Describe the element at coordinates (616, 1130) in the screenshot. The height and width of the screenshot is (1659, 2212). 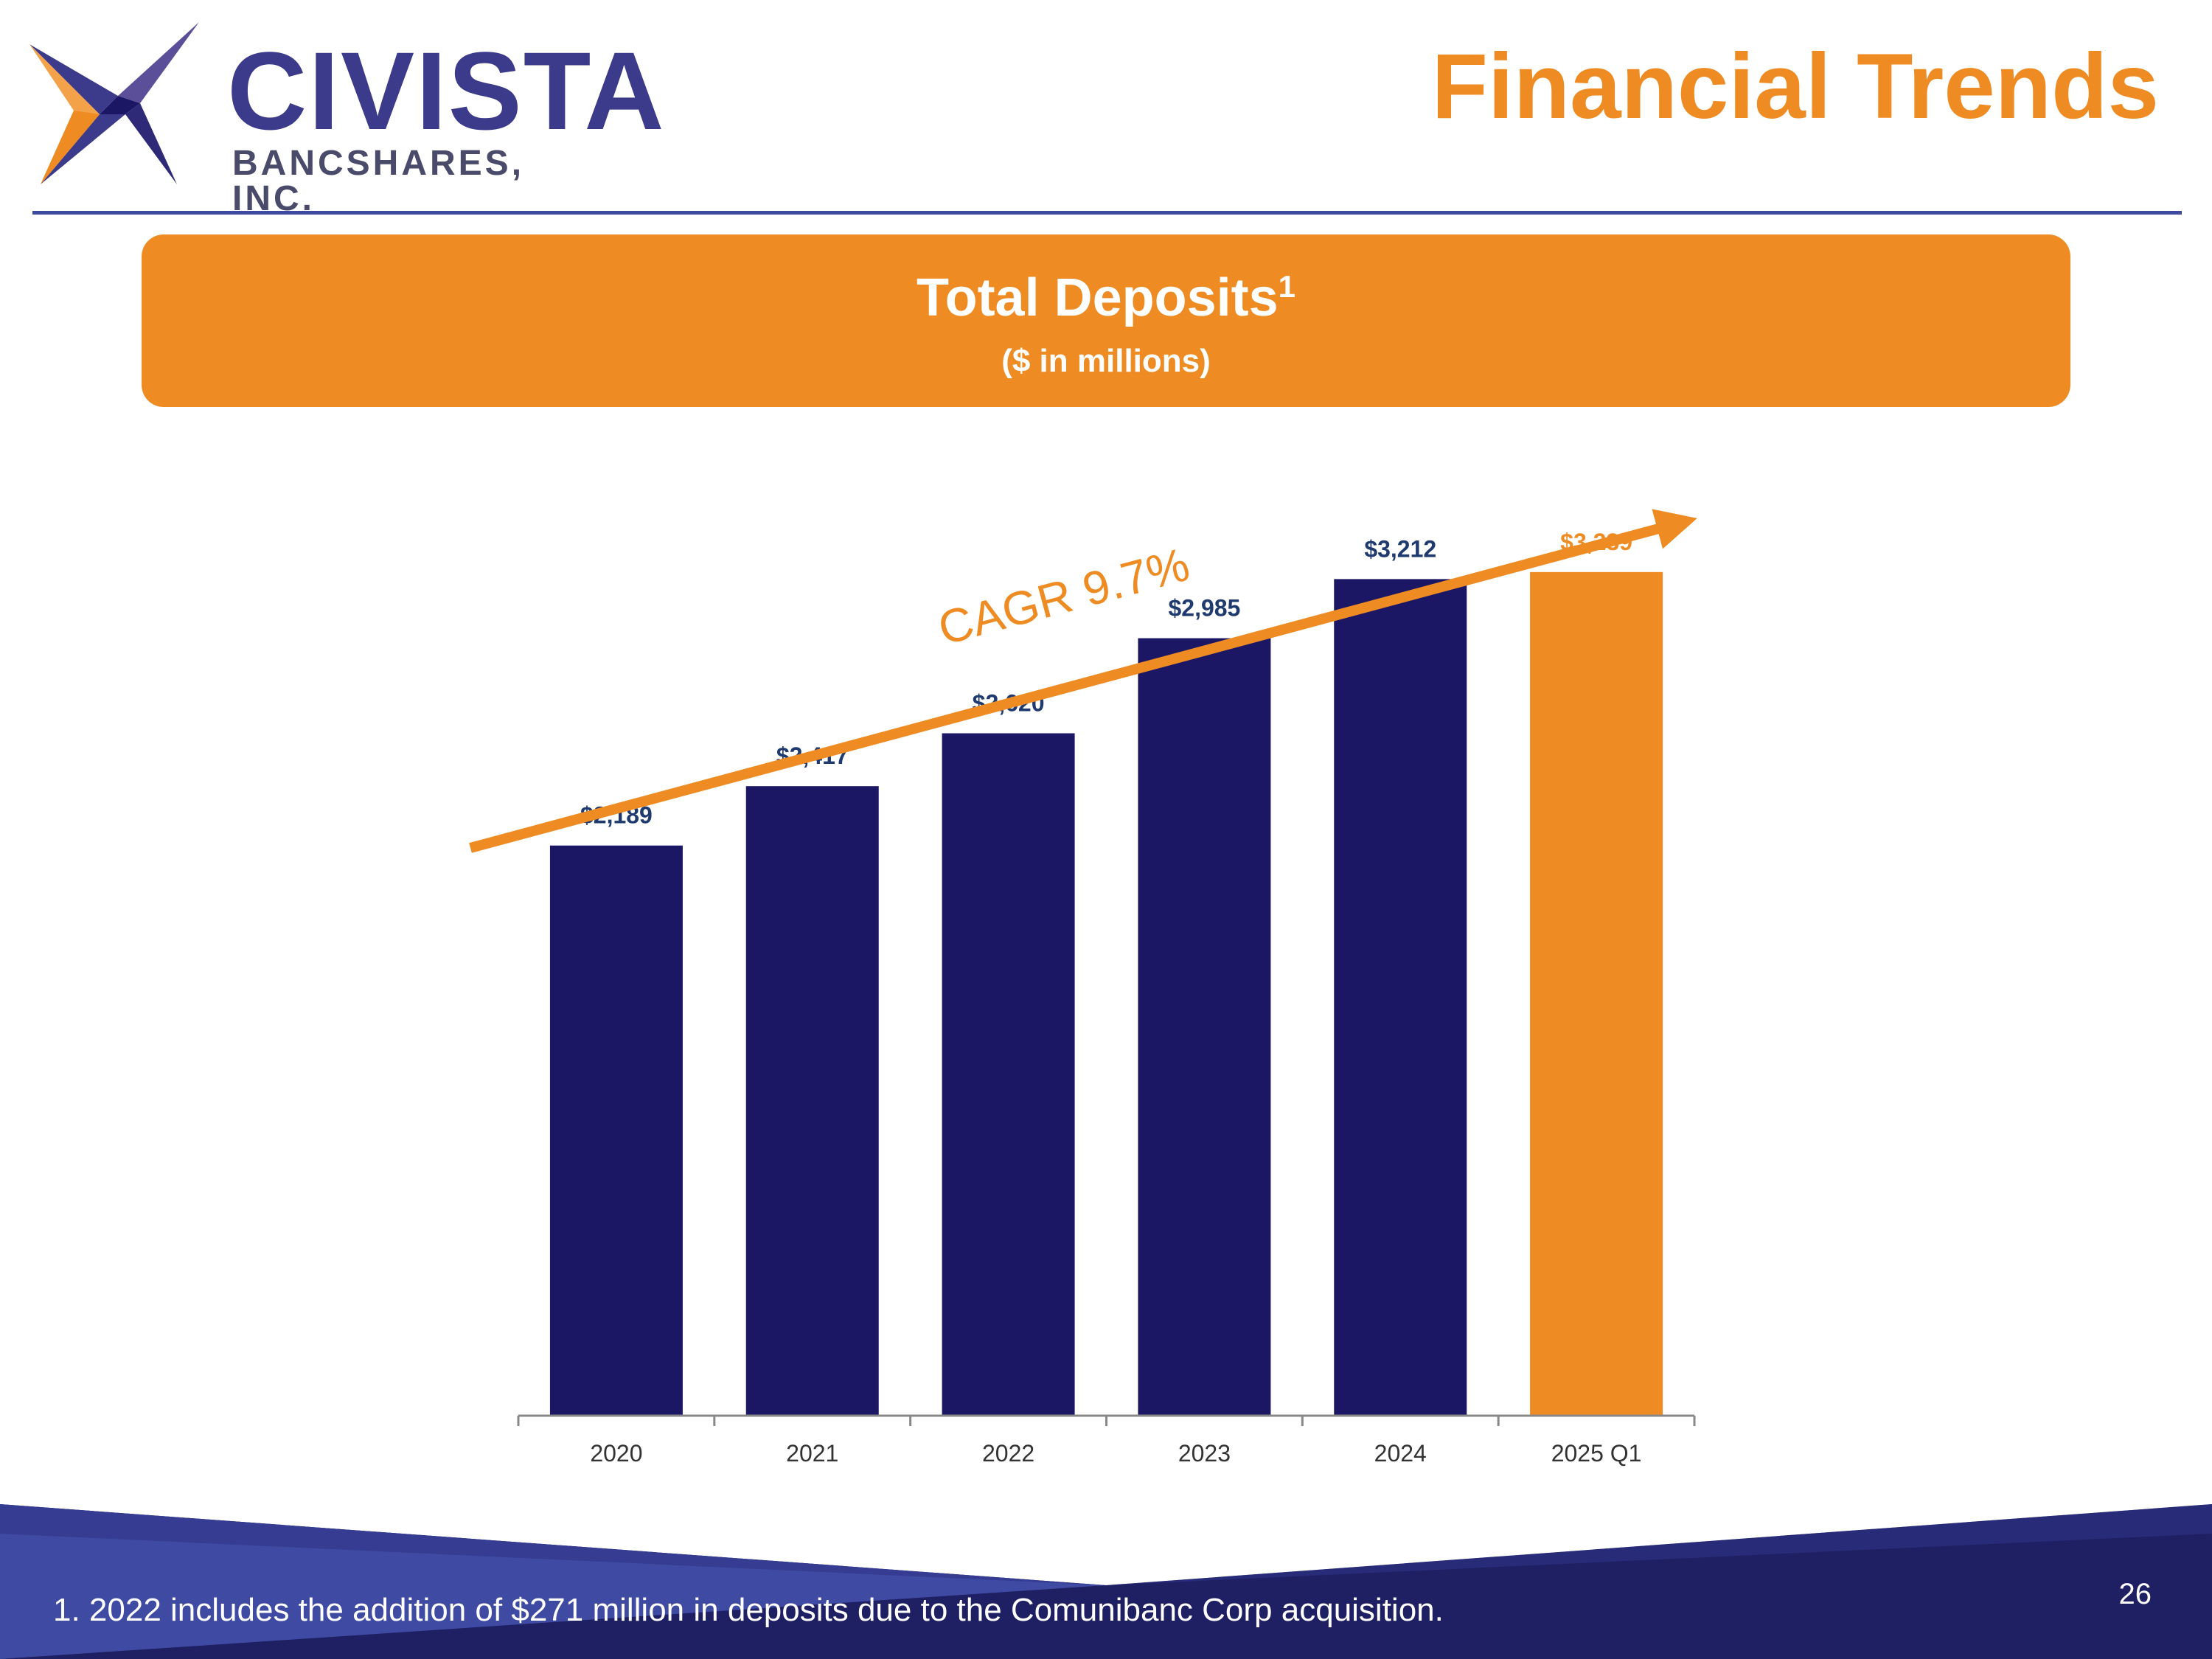
I see `bar-2020` at that location.